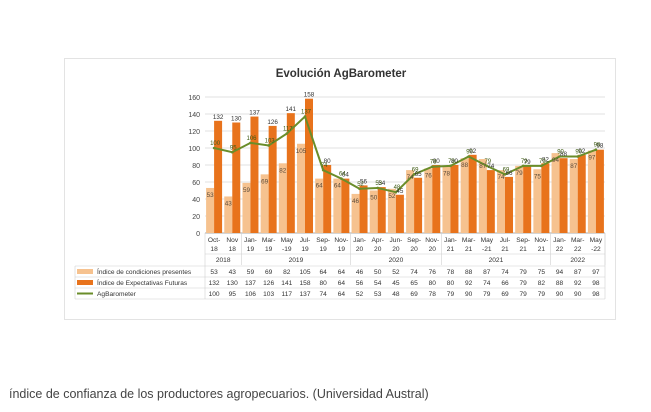  What do you see at coordinates (233, 272) in the screenshot?
I see `table-cell: 43` at bounding box center [233, 272].